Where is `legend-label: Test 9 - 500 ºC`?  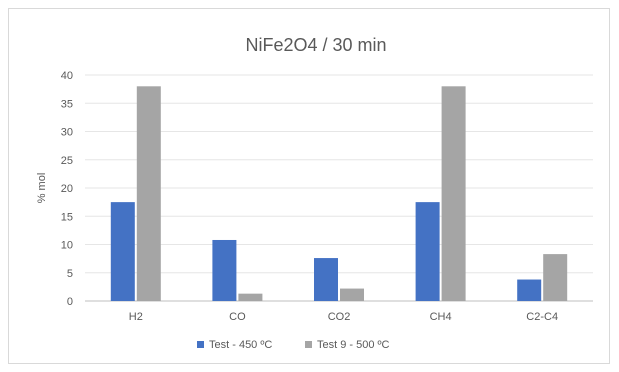 legend-label: Test 9 - 500 ºC is located at coordinates (353, 345).